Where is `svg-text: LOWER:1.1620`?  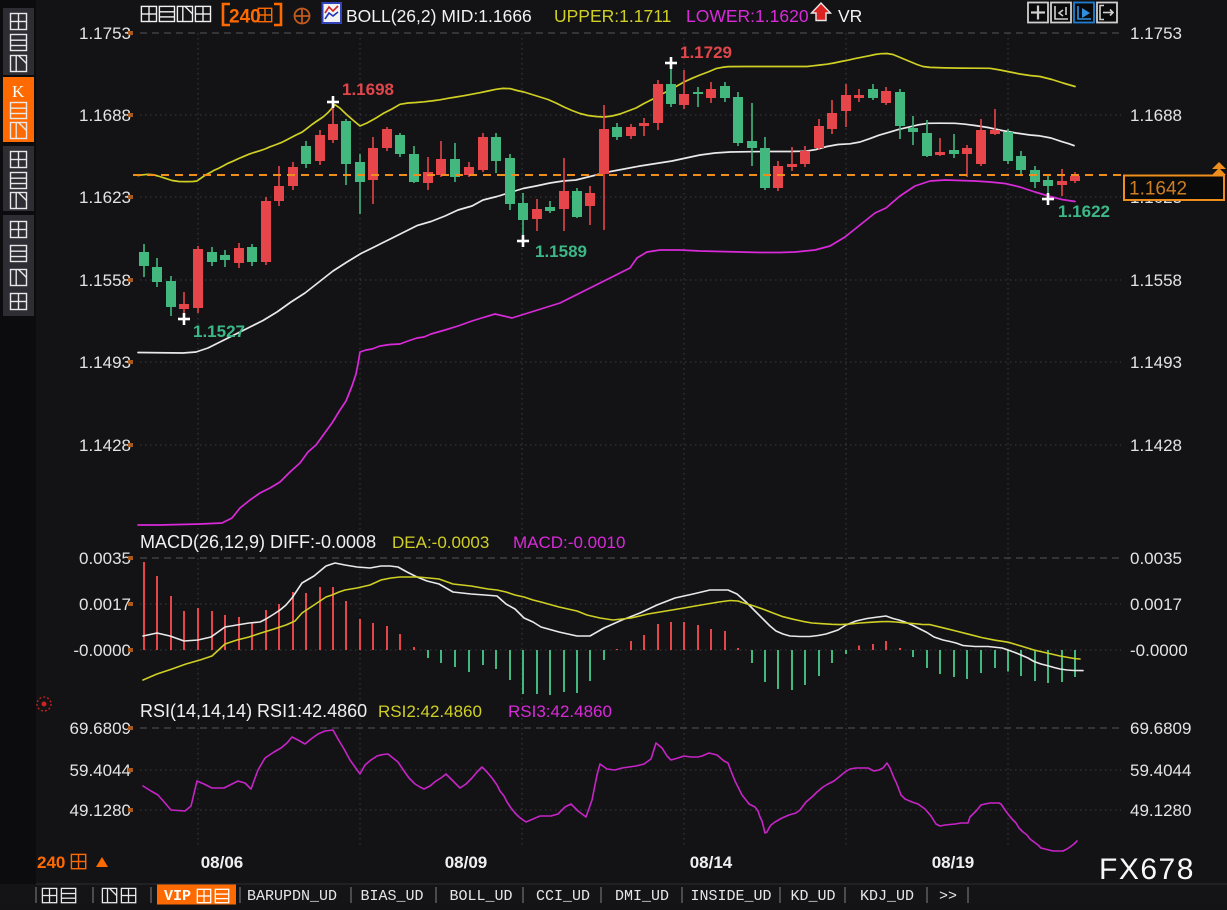
svg-text: LOWER:1.1620 is located at coordinates (747, 16).